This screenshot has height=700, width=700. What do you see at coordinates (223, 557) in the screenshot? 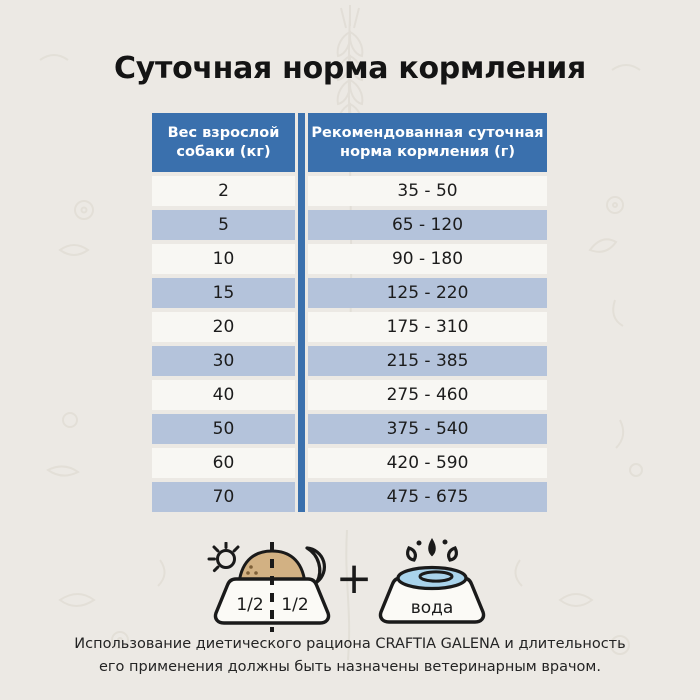
I see `sun-icon` at bounding box center [223, 557].